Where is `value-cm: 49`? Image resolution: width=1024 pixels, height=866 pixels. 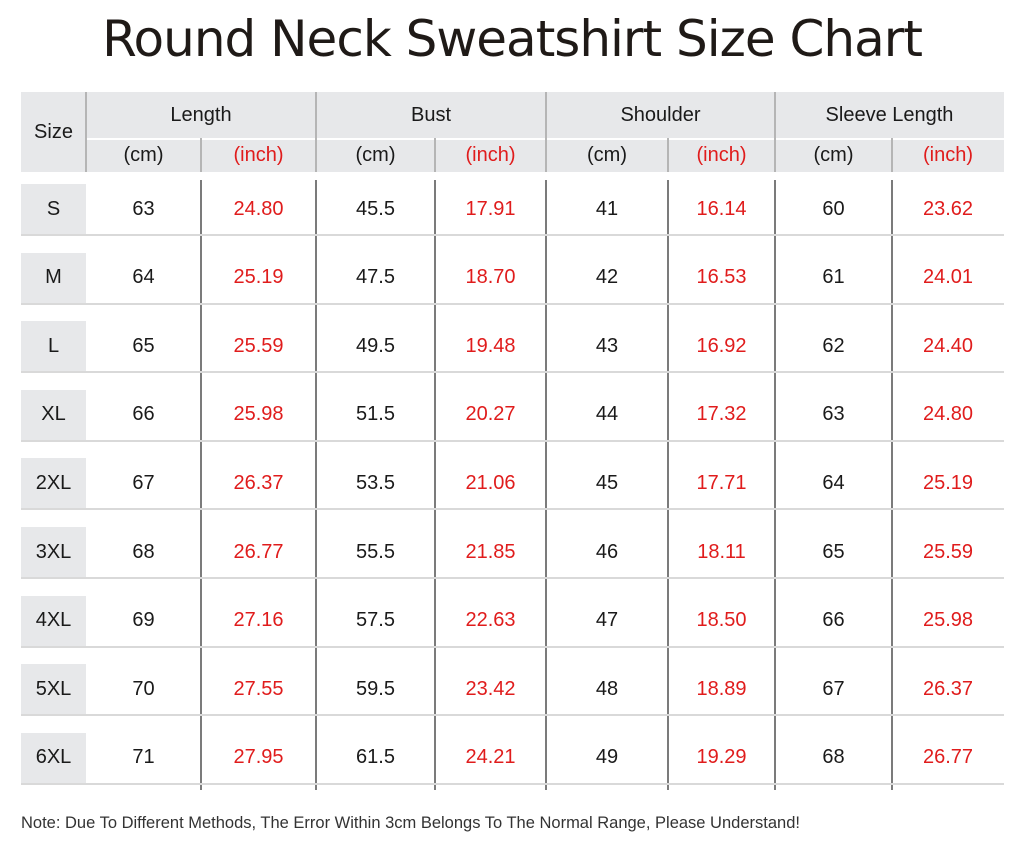
value-cm: 49 is located at coordinates (607, 757).